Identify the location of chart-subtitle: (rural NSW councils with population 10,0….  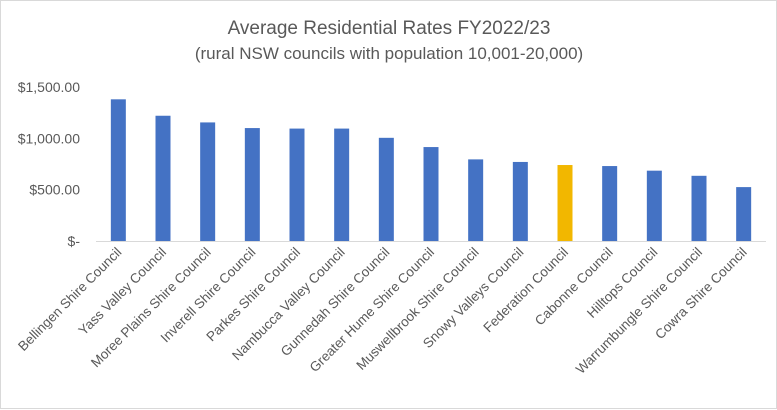
(389, 53).